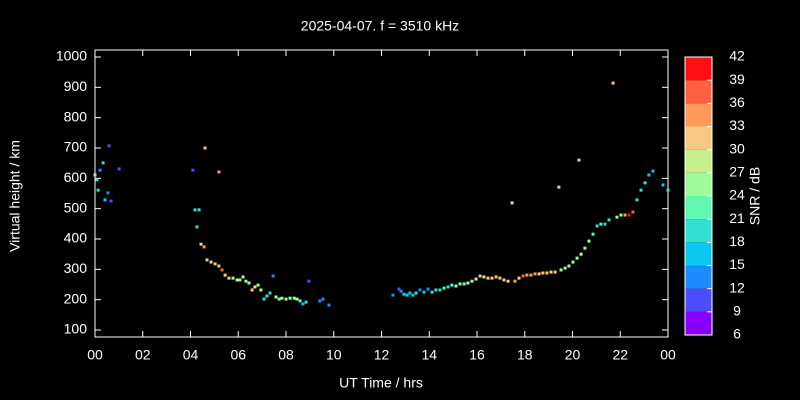 The width and height of the screenshot is (800, 400). Describe the element at coordinates (737, 334) in the screenshot. I see `colorbar-tick-label: 6` at that location.